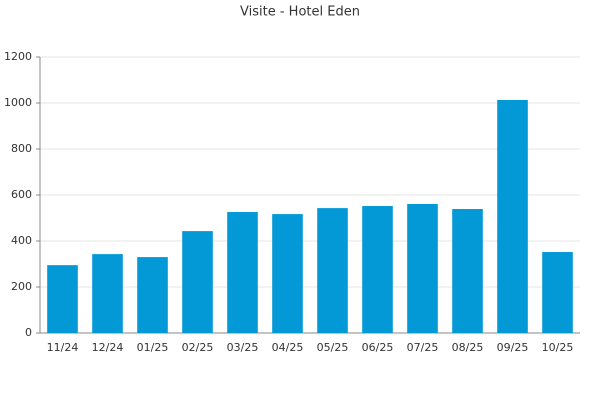  Describe the element at coordinates (153, 347) in the screenshot. I see `x-tick-label: 01/25` at that location.